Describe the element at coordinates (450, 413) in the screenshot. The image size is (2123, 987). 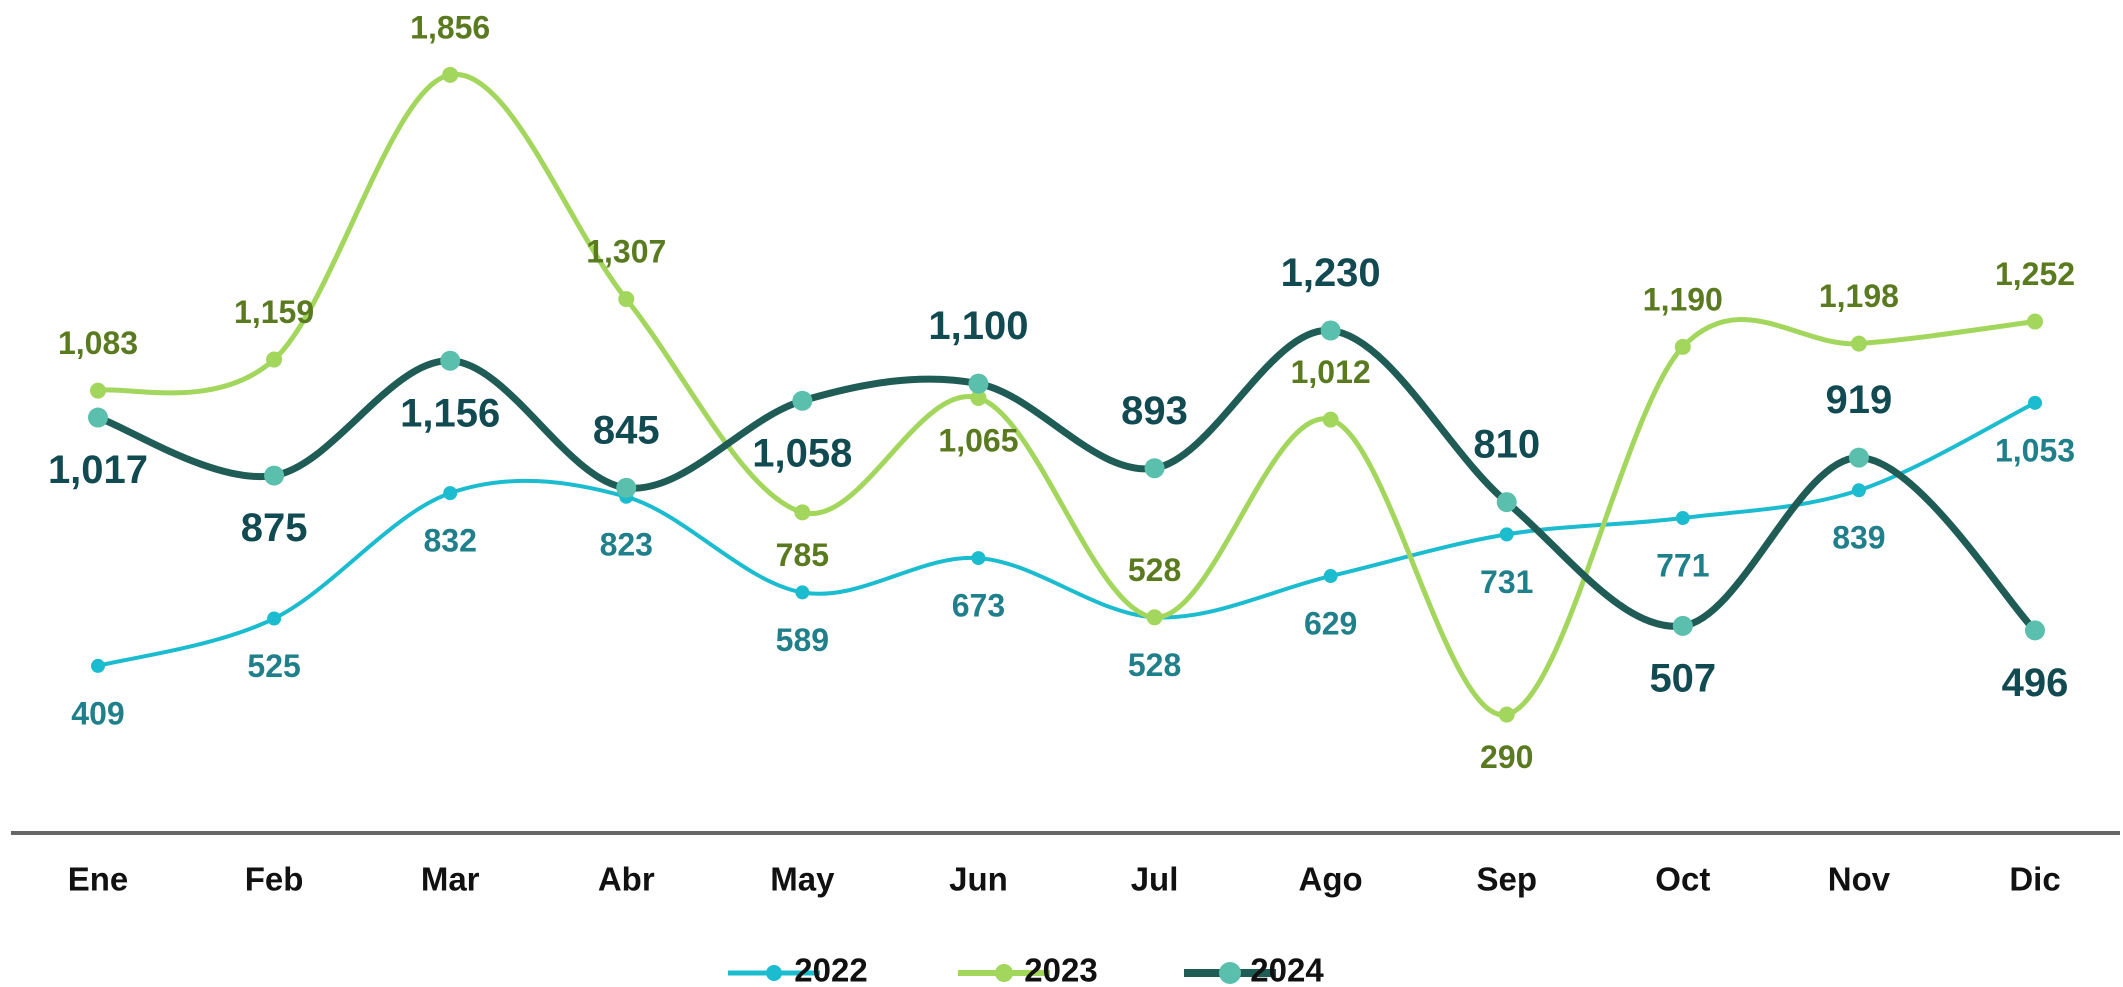
I see `data-label: 1,156` at that location.